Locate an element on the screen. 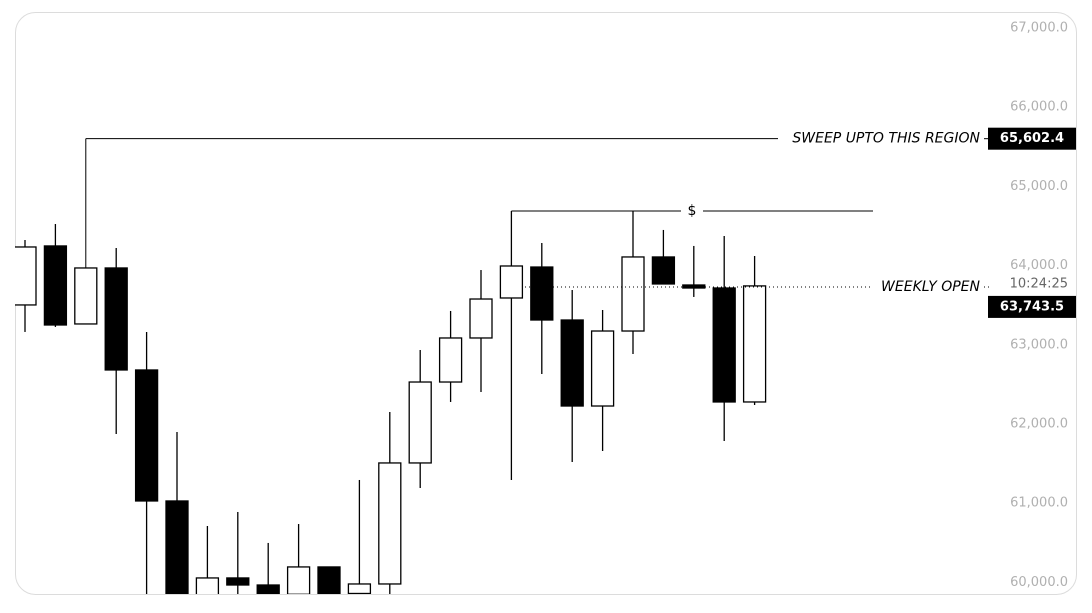  price-label: 63,743.5 is located at coordinates (1032, 306).